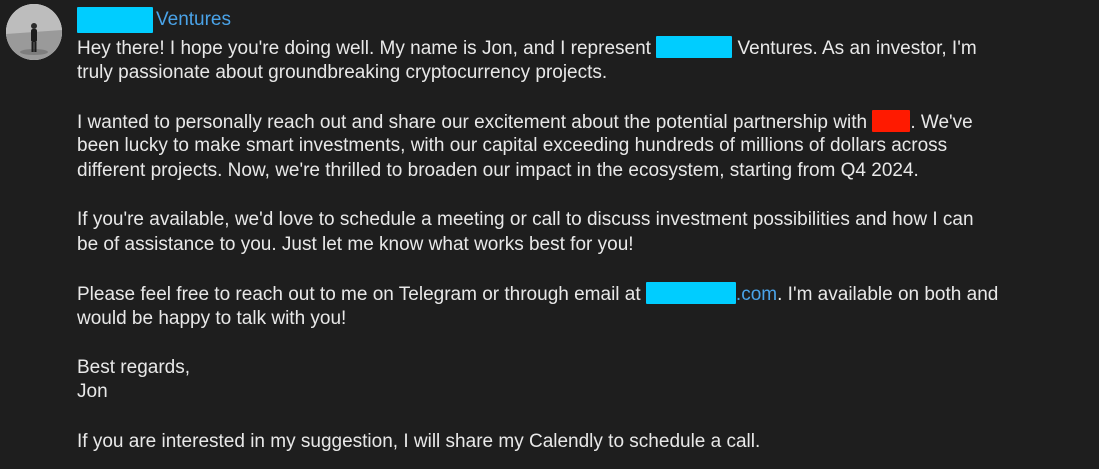 The image size is (1099, 469). Describe the element at coordinates (690, 292) in the screenshot. I see `redacted-email-block` at that location.